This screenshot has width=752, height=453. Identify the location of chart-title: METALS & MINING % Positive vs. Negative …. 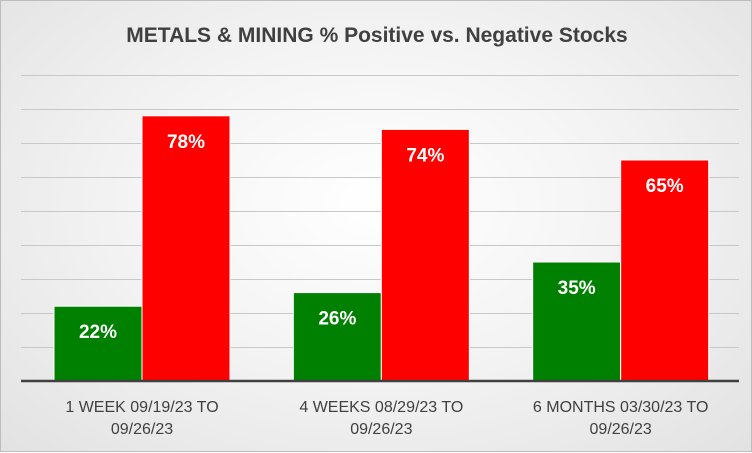
(376, 35).